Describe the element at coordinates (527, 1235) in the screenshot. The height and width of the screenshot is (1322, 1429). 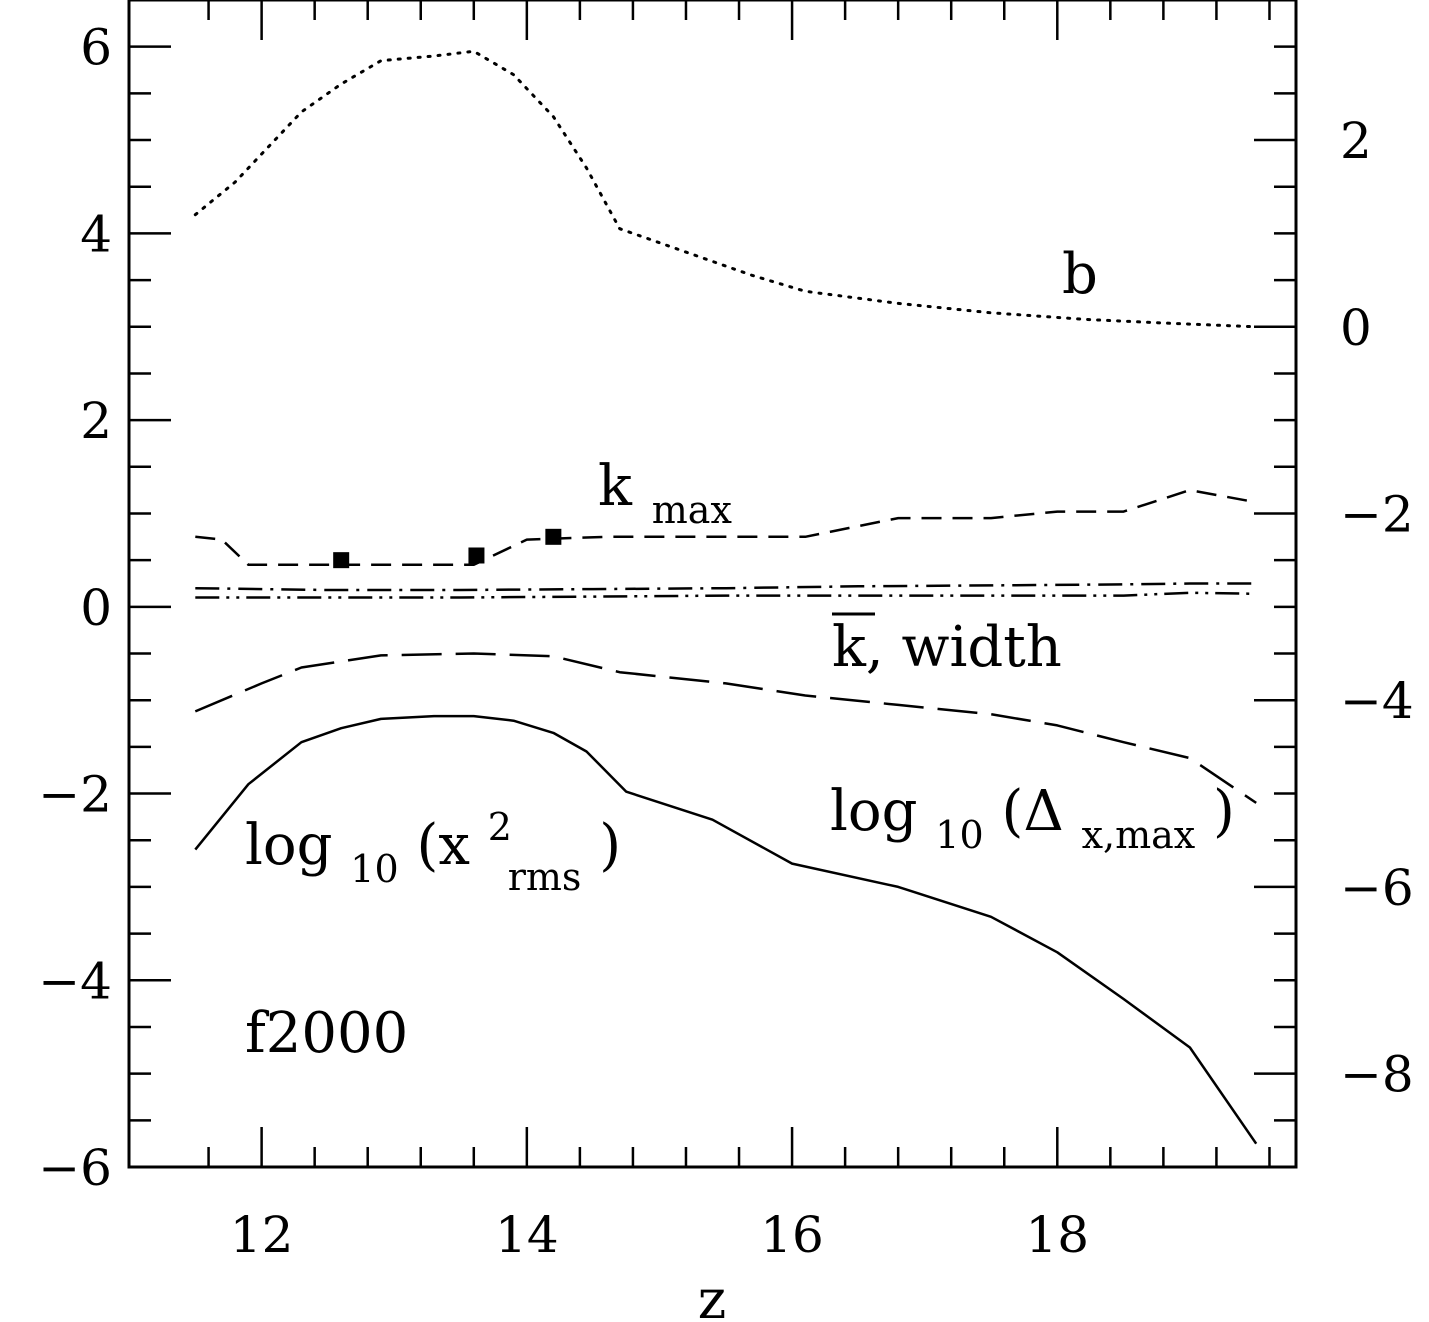
I see `x-tick-label: 14` at that location.